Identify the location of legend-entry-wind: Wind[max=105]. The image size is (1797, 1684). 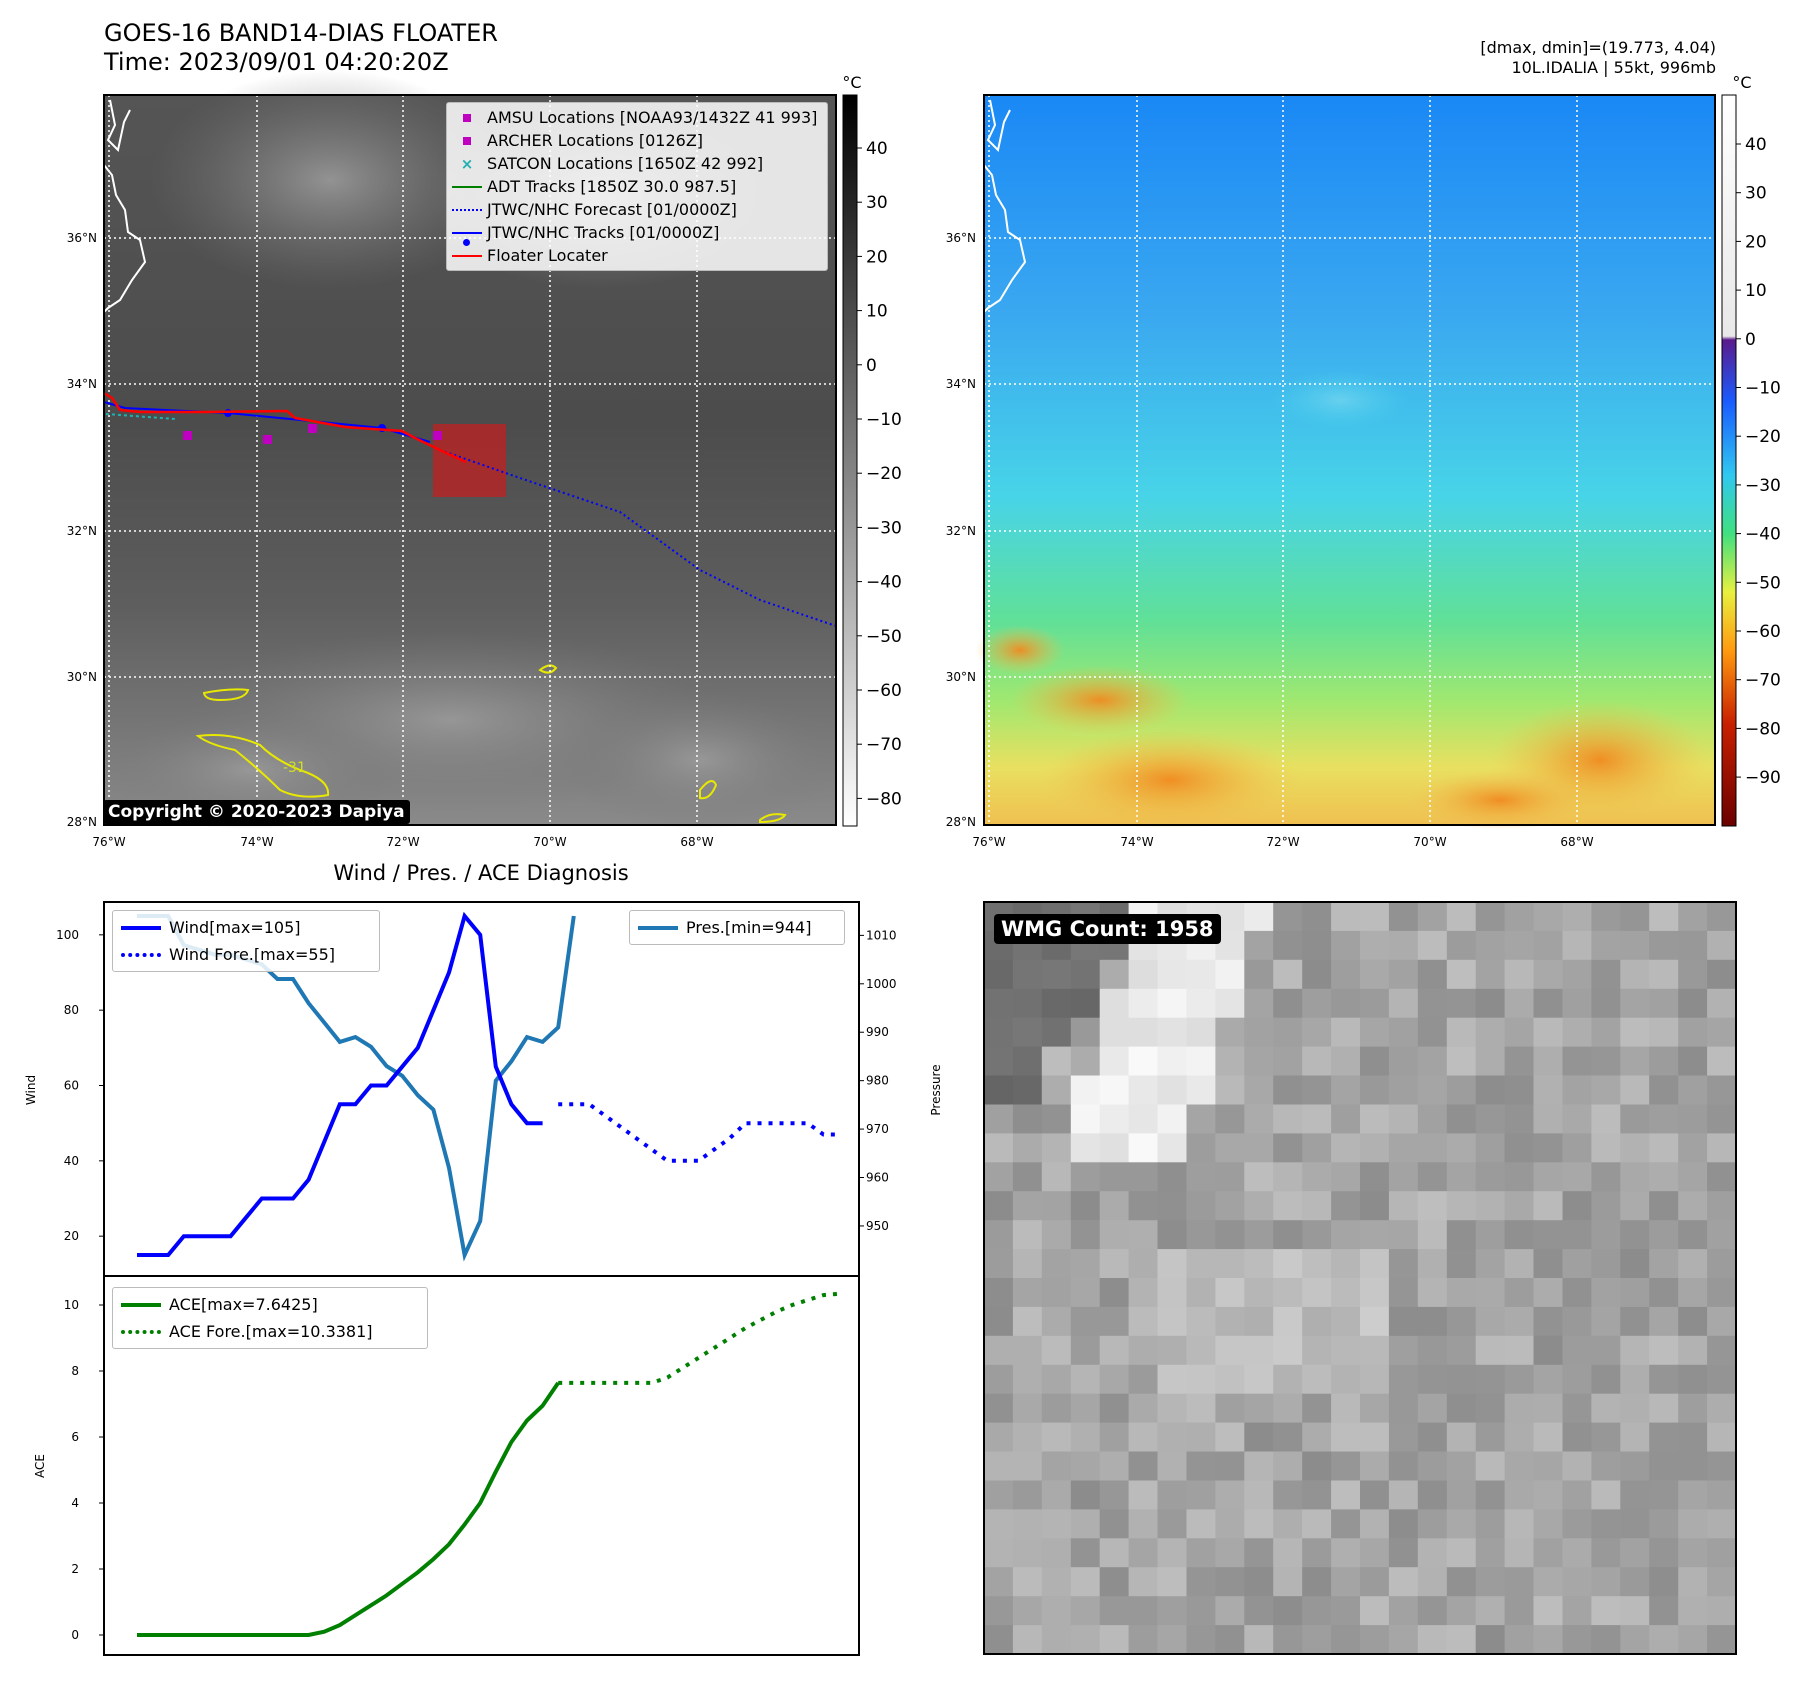
(246, 927).